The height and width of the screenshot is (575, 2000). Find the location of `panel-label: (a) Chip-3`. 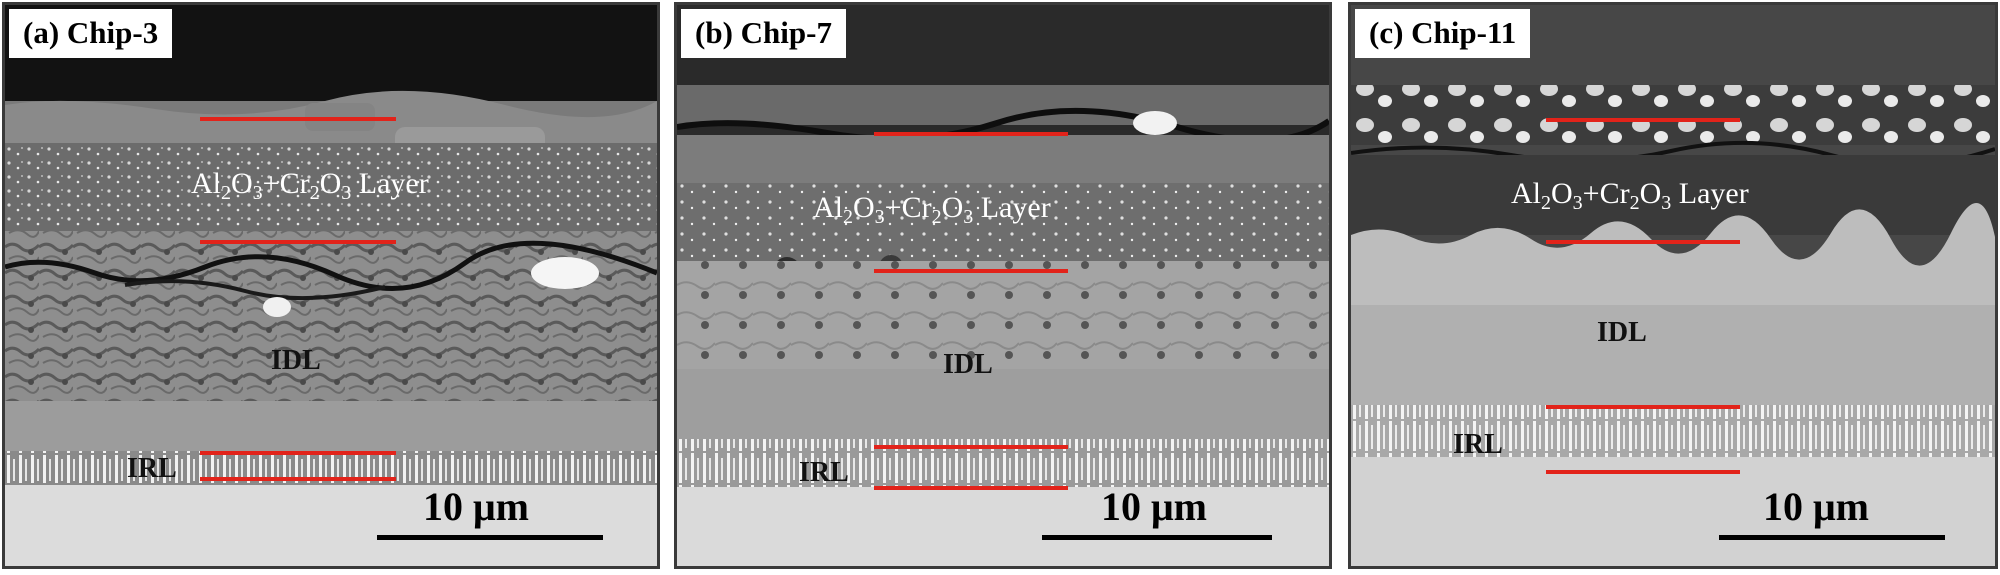

panel-label: (a) Chip-3 is located at coordinates (91, 33).